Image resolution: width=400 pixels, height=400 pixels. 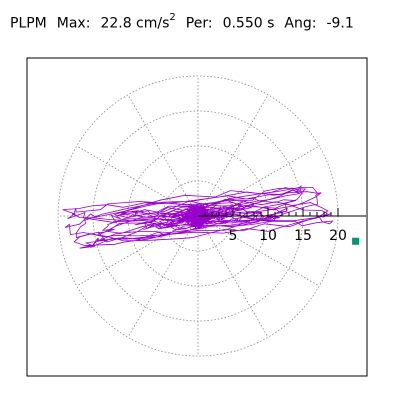 I want to click on radial-tick-label: 20, so click(x=338, y=236).